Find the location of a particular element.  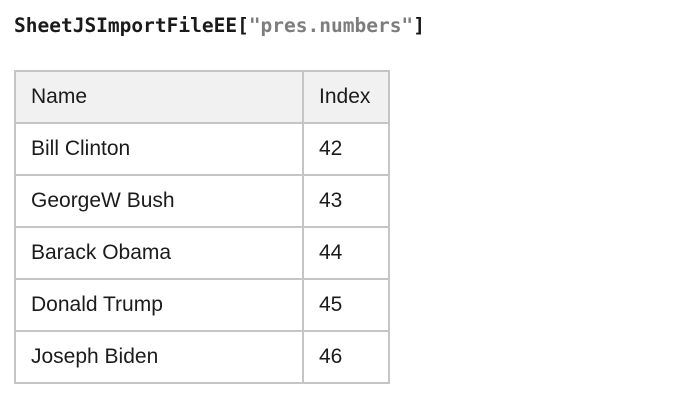

table-row: Barack Obama 44 is located at coordinates (202, 253).